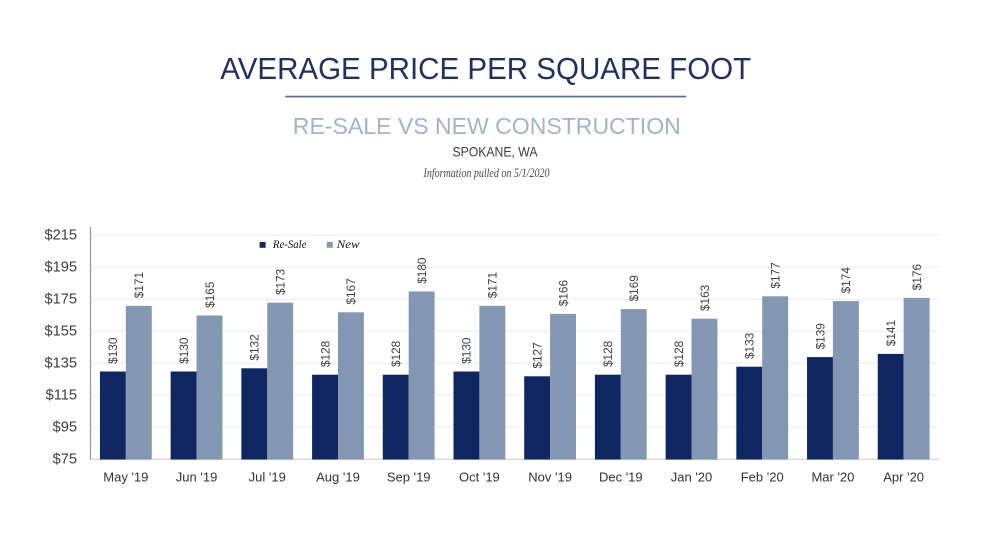 This screenshot has width=1000, height=552. What do you see at coordinates (422, 270) in the screenshot?
I see `svg-text: $180` at bounding box center [422, 270].